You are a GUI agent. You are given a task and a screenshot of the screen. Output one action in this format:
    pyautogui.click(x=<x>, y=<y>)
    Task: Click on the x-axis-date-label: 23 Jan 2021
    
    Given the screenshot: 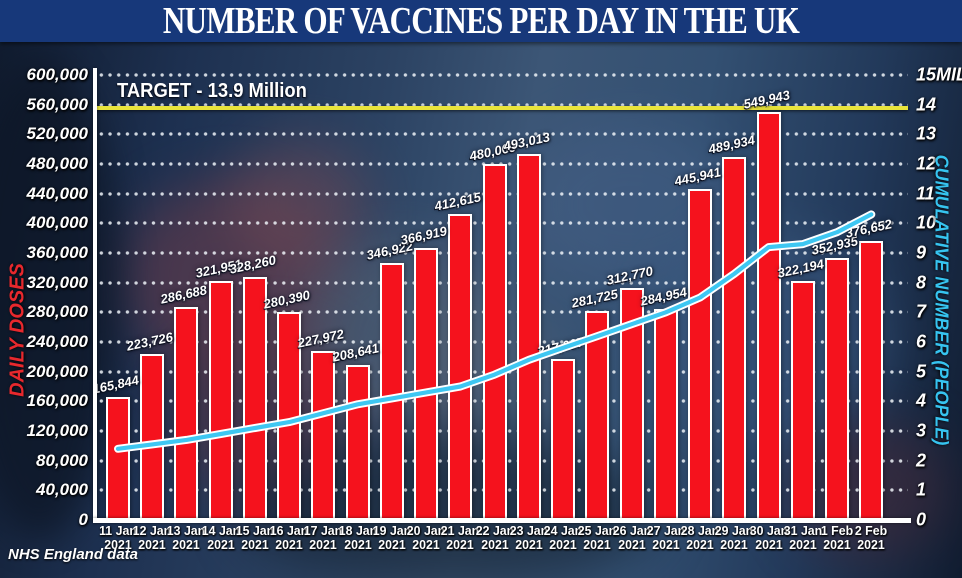 What is the action you would take?
    pyautogui.click(x=529, y=538)
    